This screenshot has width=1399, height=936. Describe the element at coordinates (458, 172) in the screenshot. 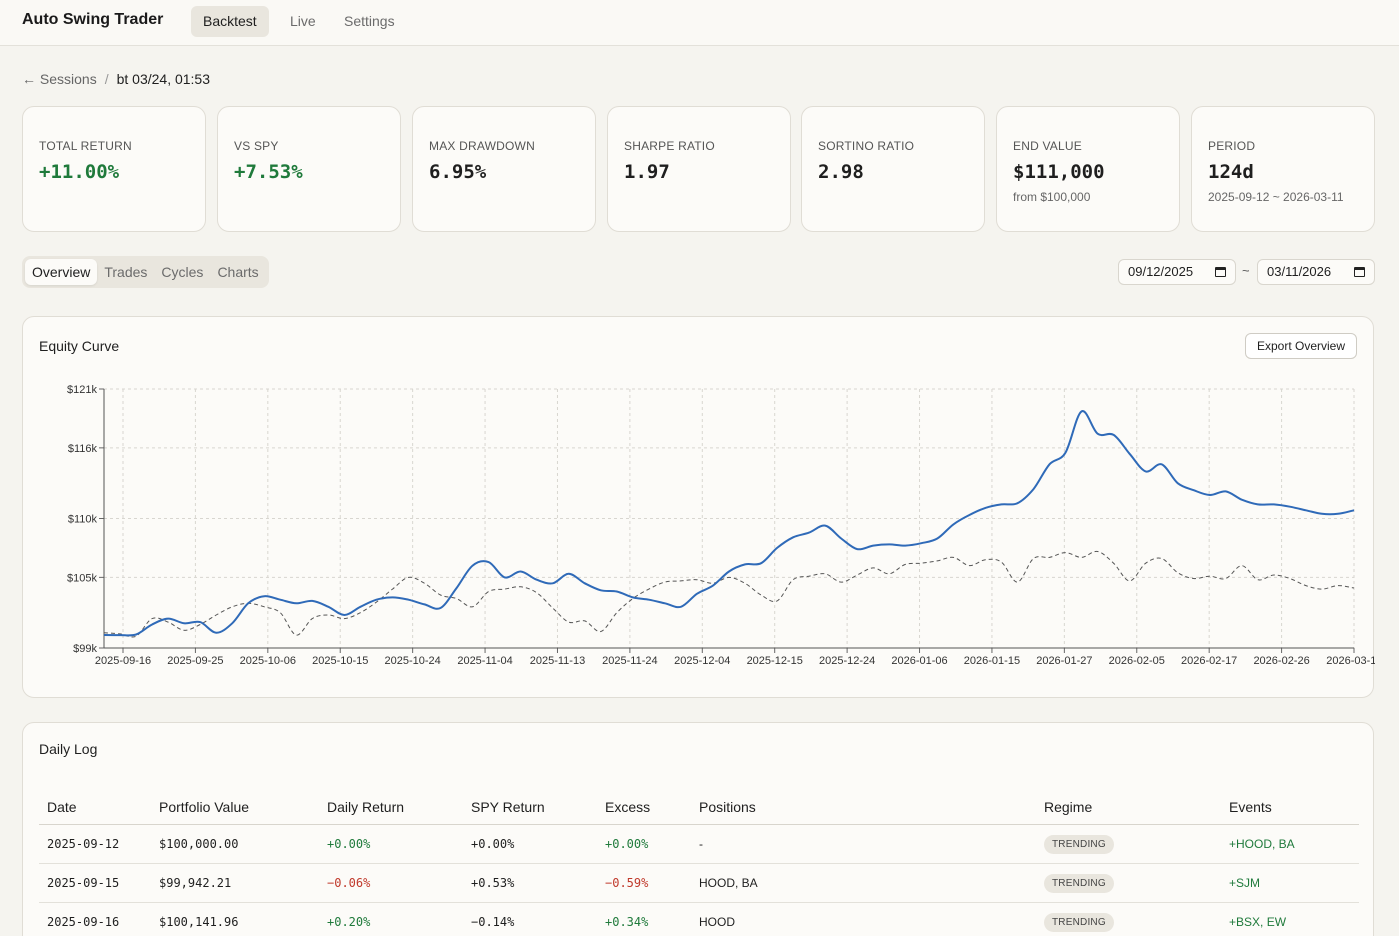

I see `metric-value: 6.95%` at that location.